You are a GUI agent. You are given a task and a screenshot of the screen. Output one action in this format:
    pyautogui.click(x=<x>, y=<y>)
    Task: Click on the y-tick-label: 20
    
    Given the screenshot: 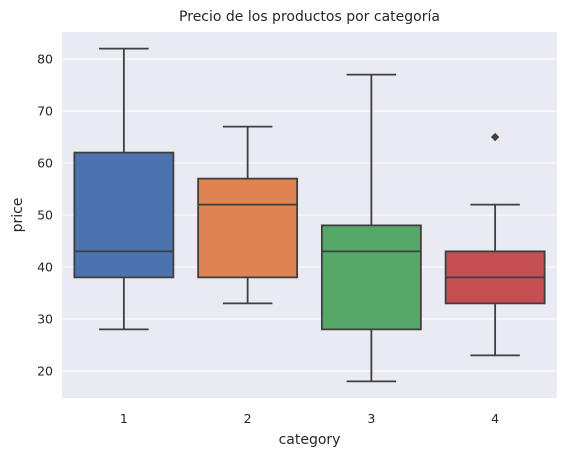 What is the action you would take?
    pyautogui.click(x=45, y=370)
    